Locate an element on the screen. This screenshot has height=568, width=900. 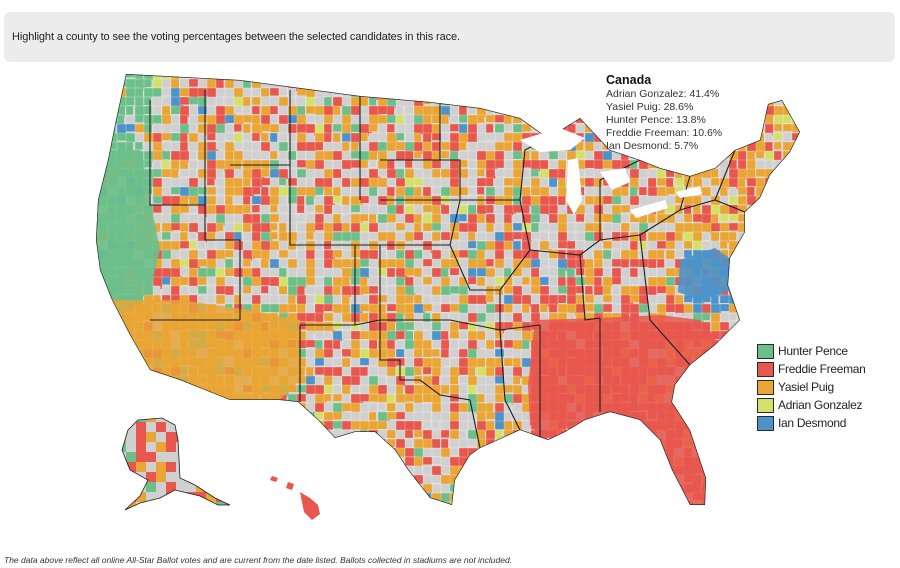
legend-item-yasiel-puig: Yasiel Puig is located at coordinates (827, 387).